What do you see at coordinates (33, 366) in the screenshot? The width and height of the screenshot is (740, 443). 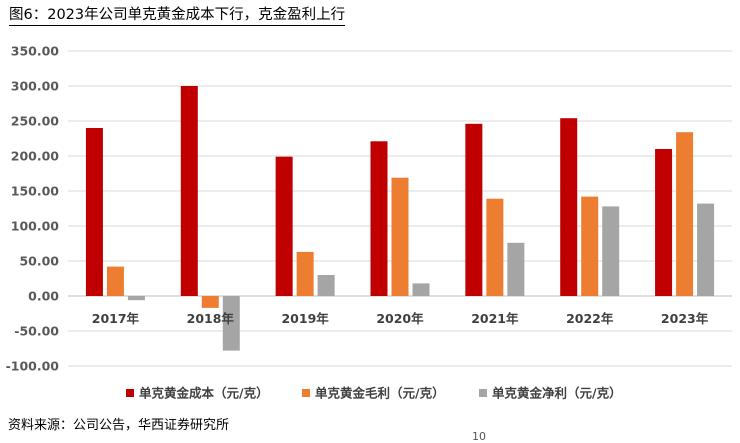 I see `y-tick-label: -100.00` at bounding box center [33, 366].